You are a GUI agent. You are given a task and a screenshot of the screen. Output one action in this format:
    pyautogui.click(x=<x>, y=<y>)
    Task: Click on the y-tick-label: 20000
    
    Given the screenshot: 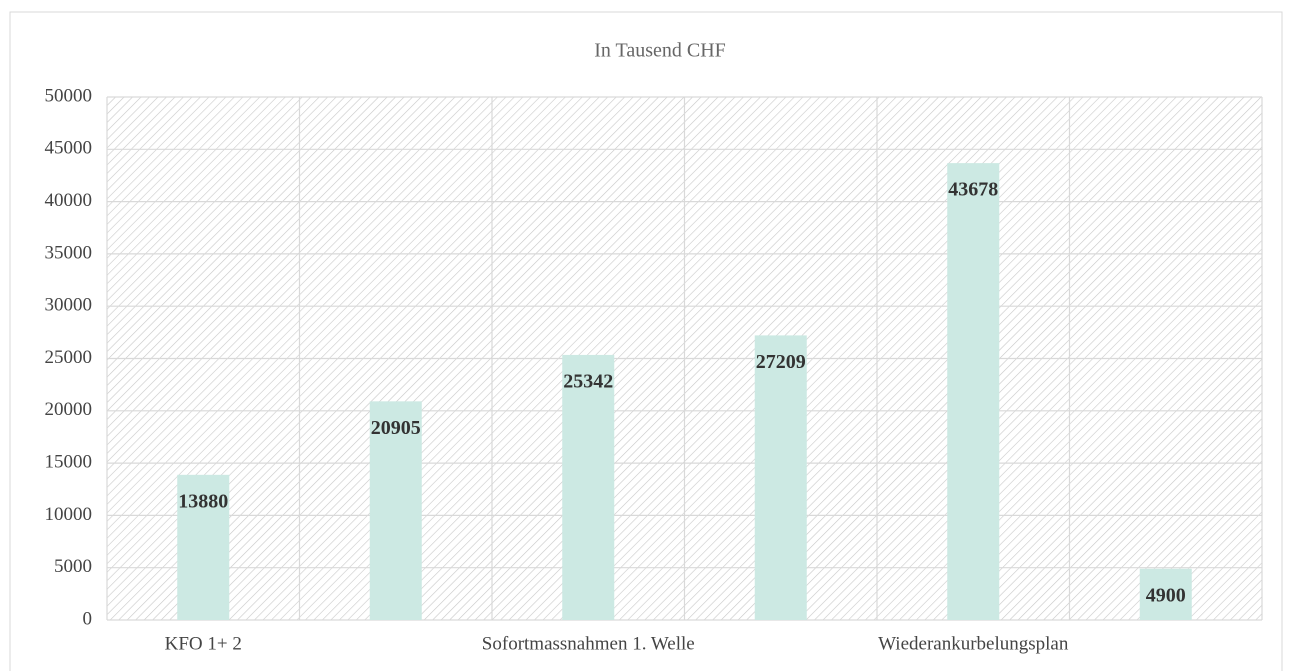 What is the action you would take?
    pyautogui.click(x=69, y=409)
    